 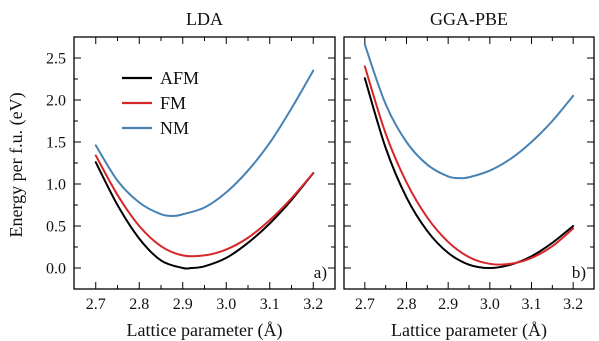 I want to click on series-line-afm, so click(x=204, y=215).